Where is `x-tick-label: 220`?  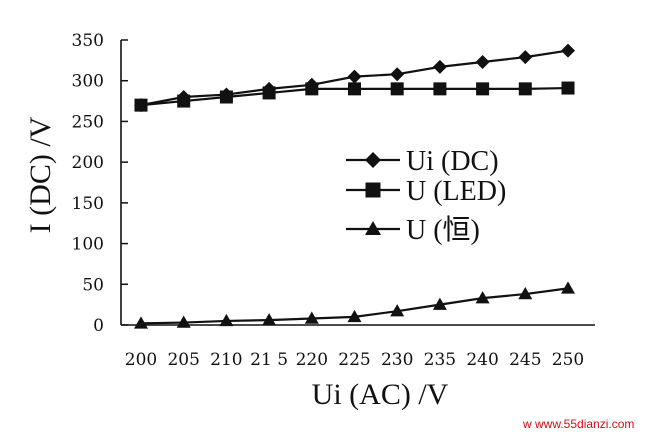
x-tick-label: 220 is located at coordinates (312, 360).